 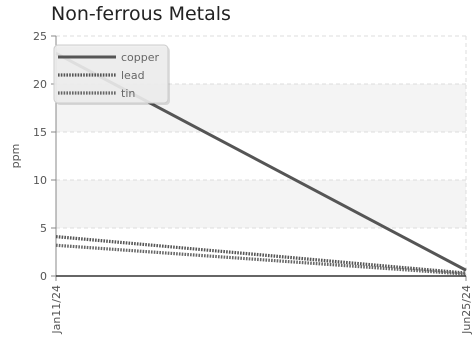 I want to click on grid-band, so click(x=261, y=204).